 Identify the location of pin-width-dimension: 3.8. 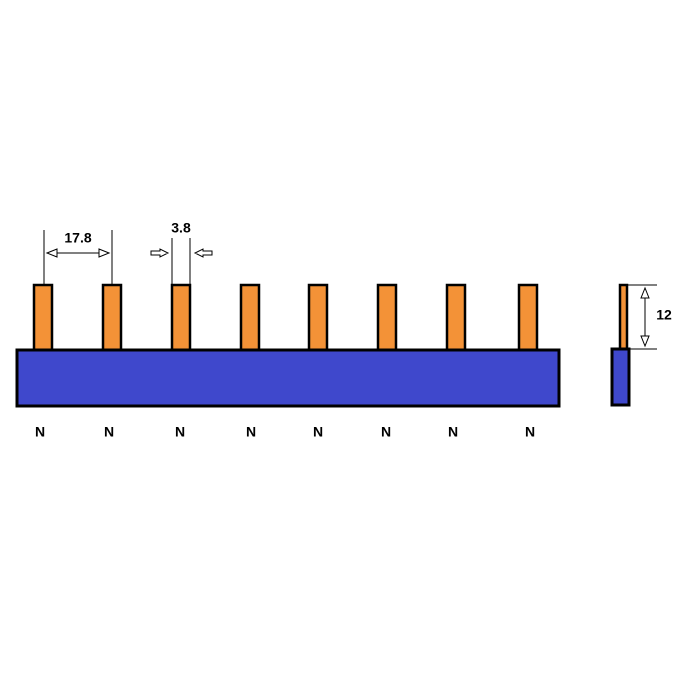
(181, 252).